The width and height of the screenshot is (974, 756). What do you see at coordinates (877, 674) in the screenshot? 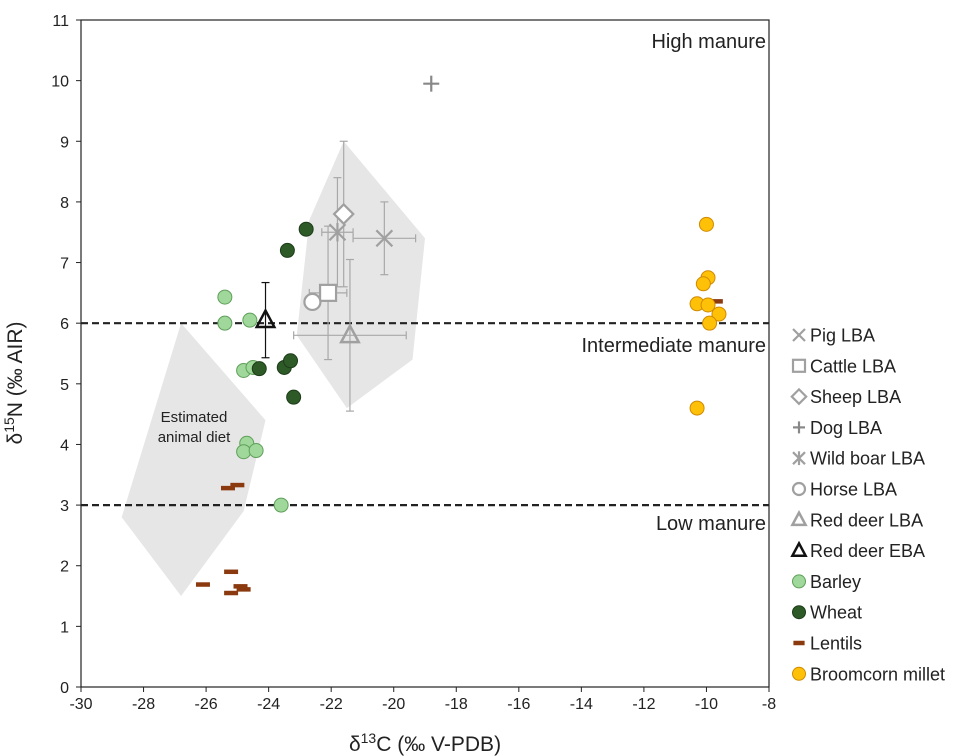
I see `legend-label: Broomcorn millet` at bounding box center [877, 674].